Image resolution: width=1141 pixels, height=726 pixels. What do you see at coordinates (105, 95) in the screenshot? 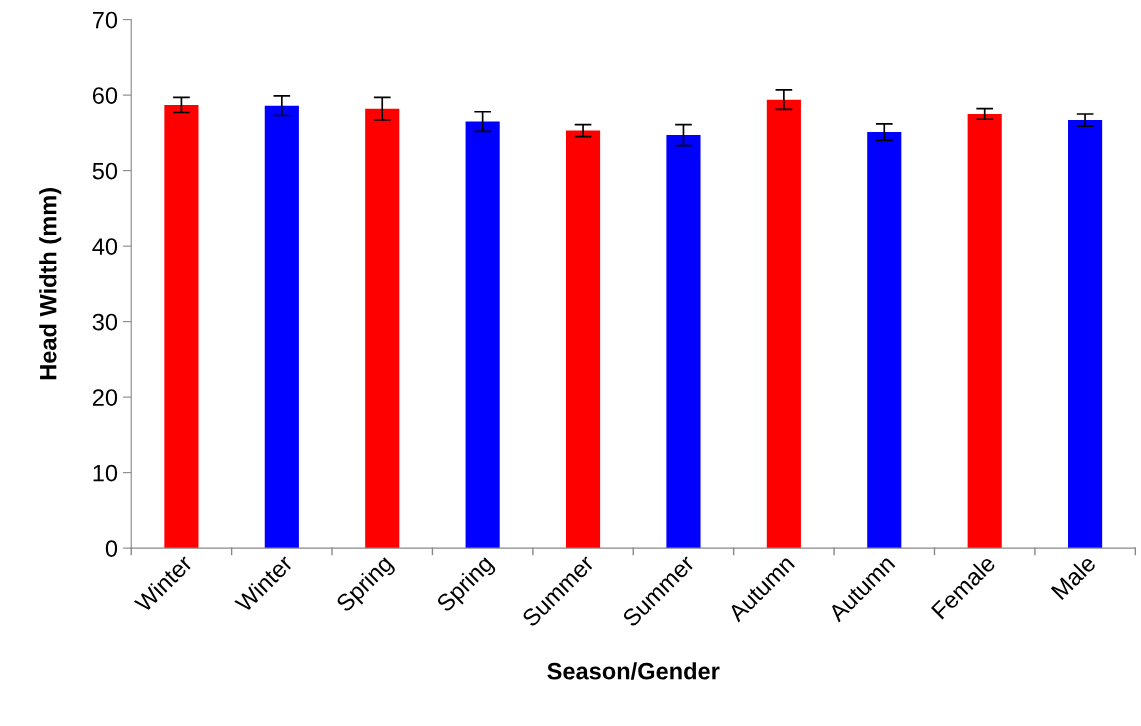
I see `y-tick-label: 60` at bounding box center [105, 95].